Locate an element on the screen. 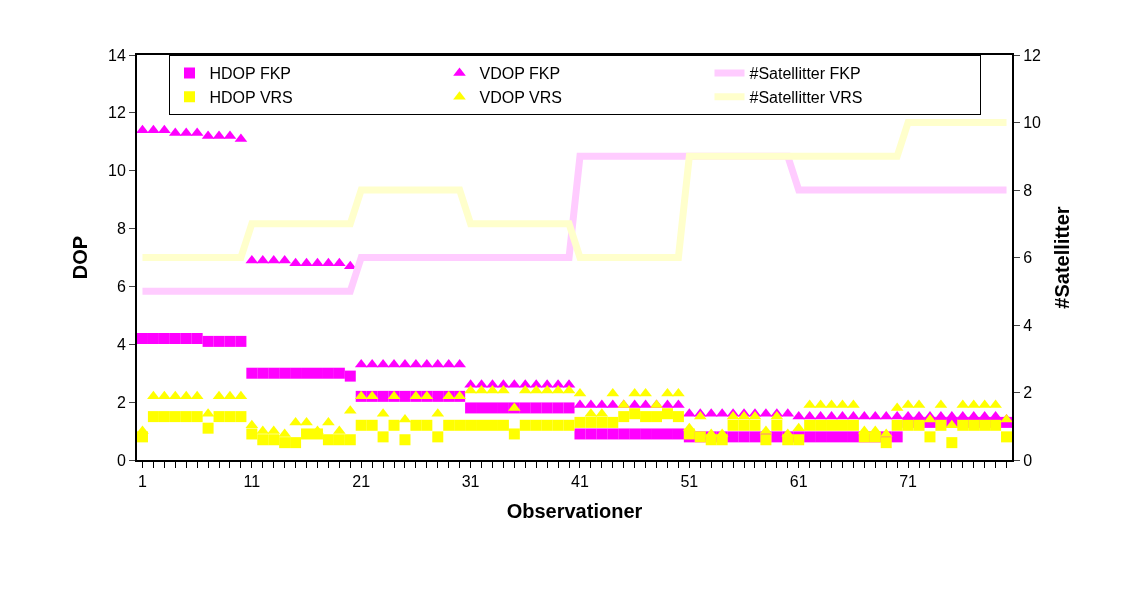 This screenshot has height=612, width=1133. legend-label: #Satellitter FKP is located at coordinates (805, 74).